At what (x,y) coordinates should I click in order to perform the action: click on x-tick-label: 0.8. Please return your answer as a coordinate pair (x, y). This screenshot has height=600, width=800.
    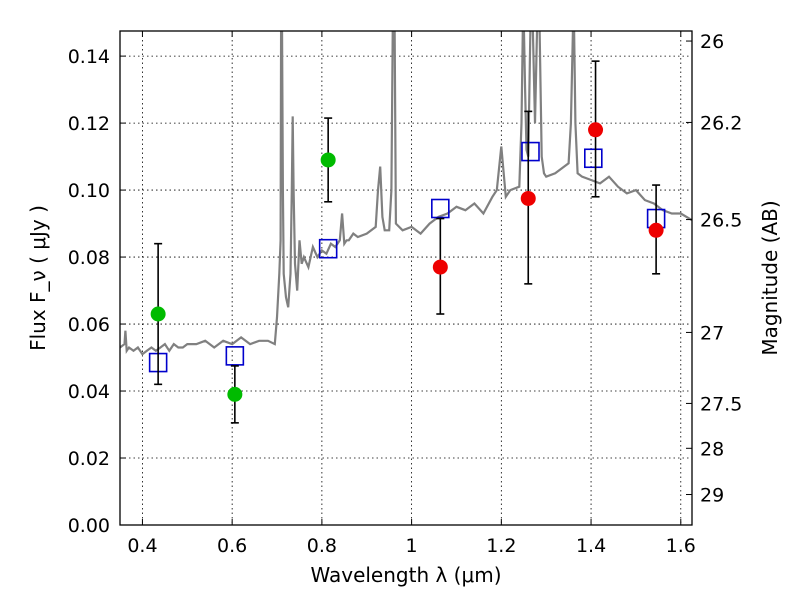
    Looking at the image, I should click on (322, 546).